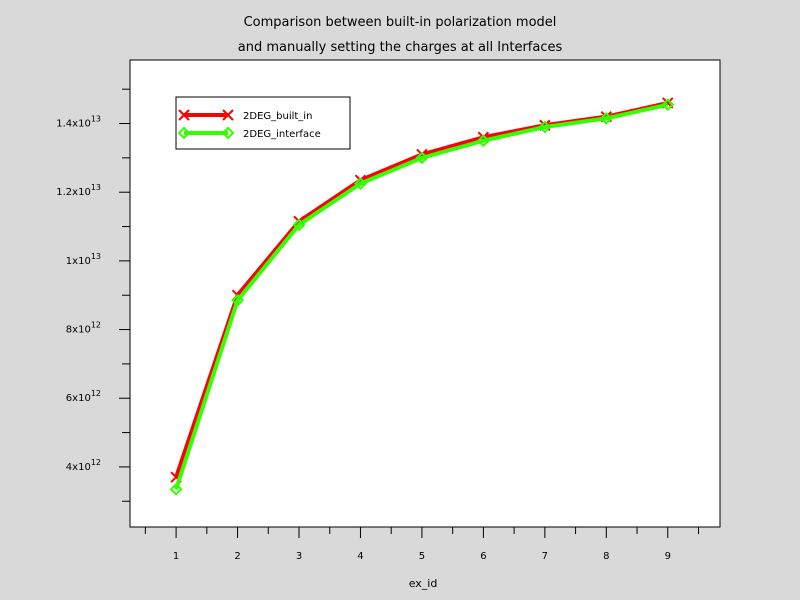 Image resolution: width=800 pixels, height=600 pixels. I want to click on x-tick-label: 9, so click(668, 556).